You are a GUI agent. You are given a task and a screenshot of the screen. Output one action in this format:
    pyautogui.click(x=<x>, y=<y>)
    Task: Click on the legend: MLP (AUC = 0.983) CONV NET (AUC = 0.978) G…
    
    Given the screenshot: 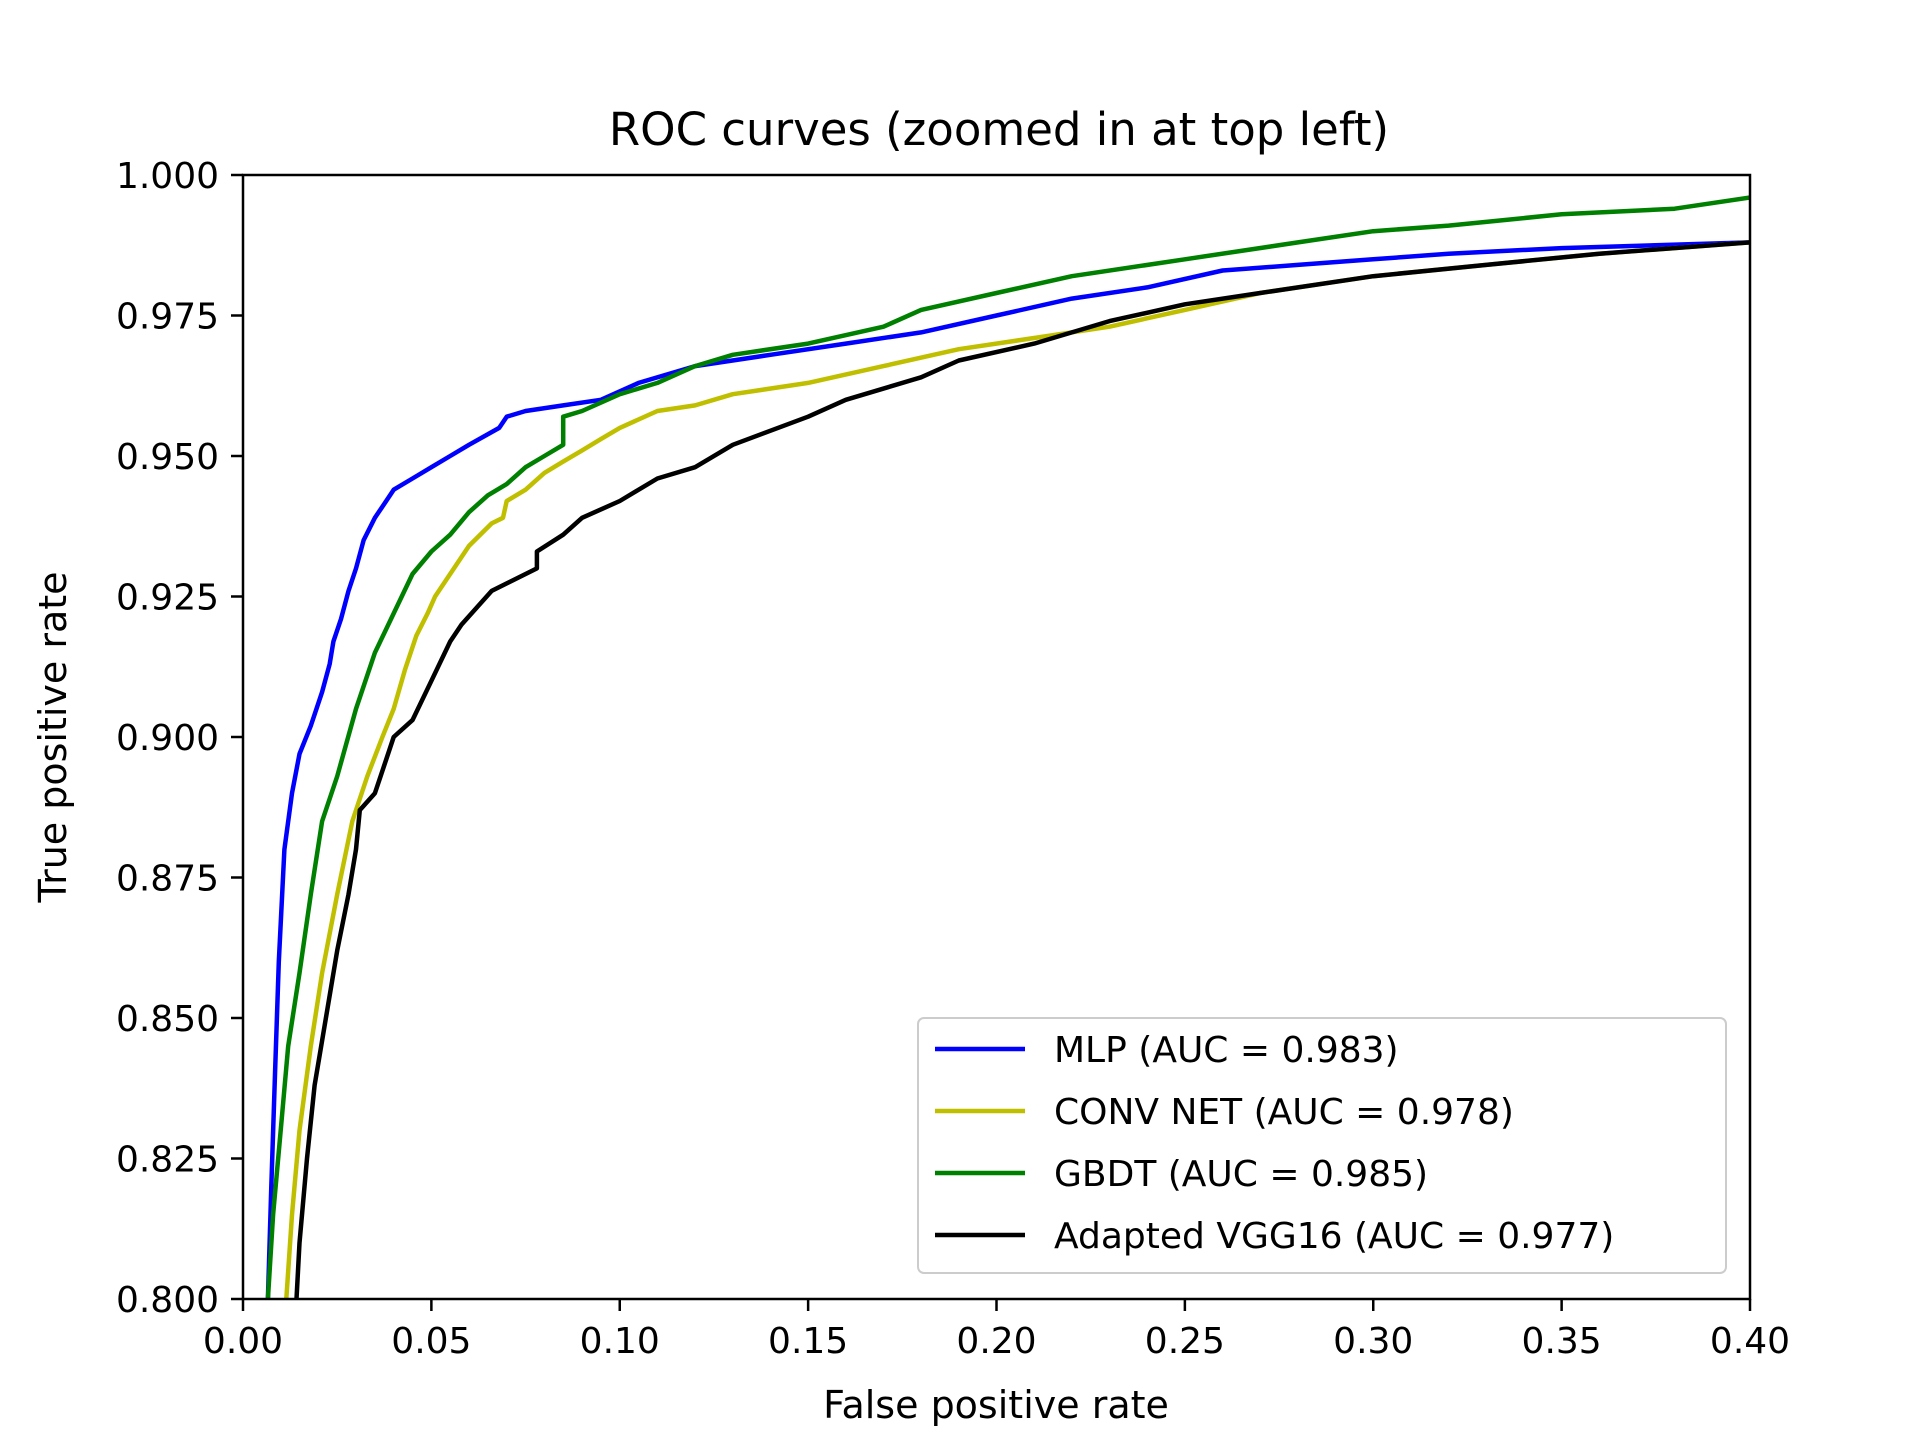 What is the action you would take?
    pyautogui.click(x=1322, y=1145)
    